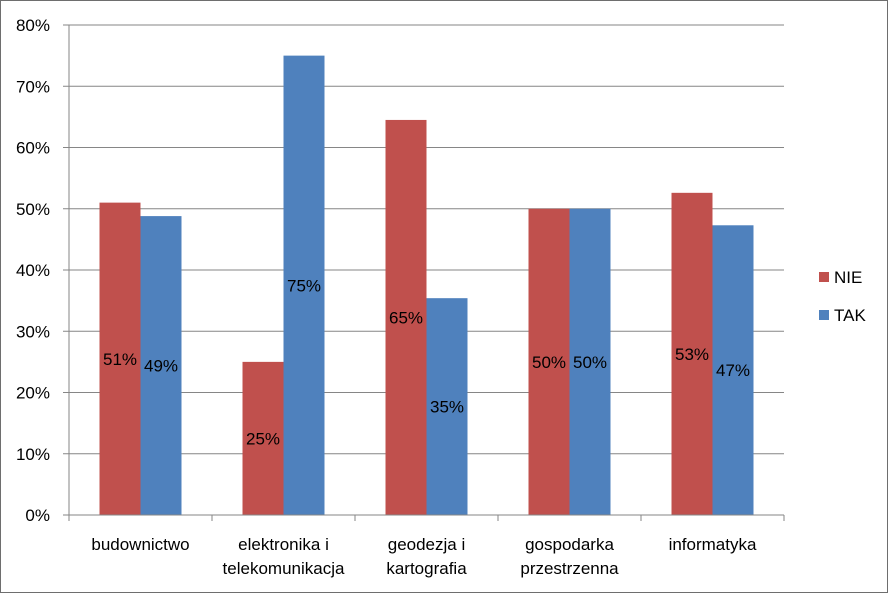  What do you see at coordinates (33, 86) in the screenshot?
I see `y-tick-label: 70%` at bounding box center [33, 86].